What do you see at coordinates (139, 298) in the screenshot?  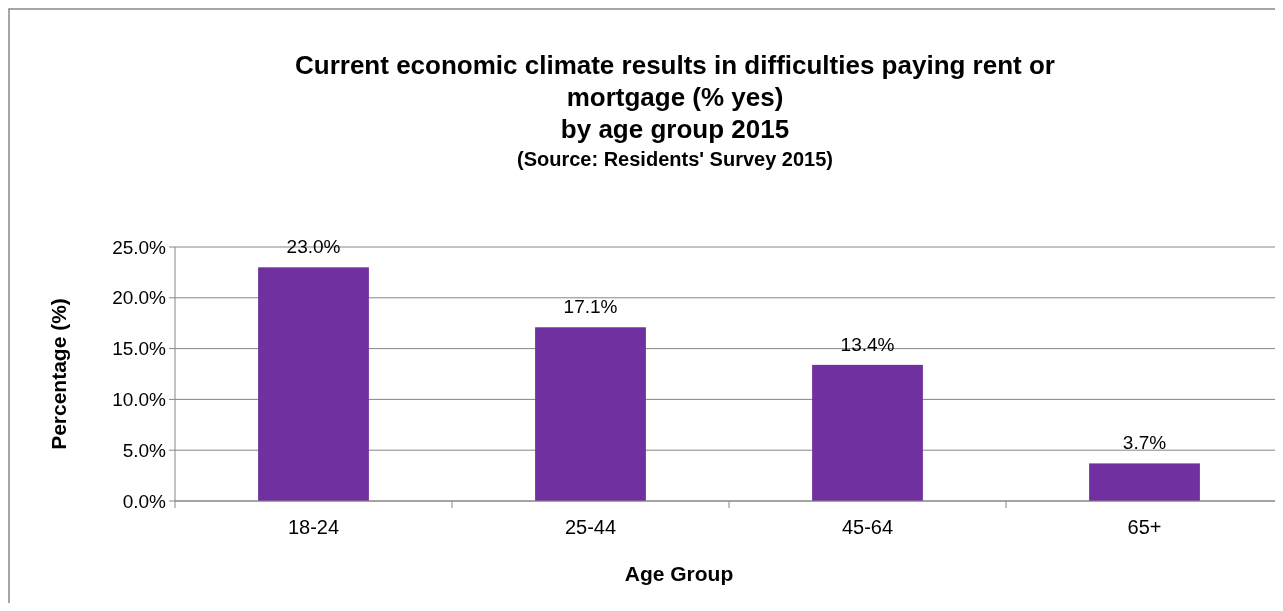 I see `y-tick-label: 20.0%` at bounding box center [139, 298].